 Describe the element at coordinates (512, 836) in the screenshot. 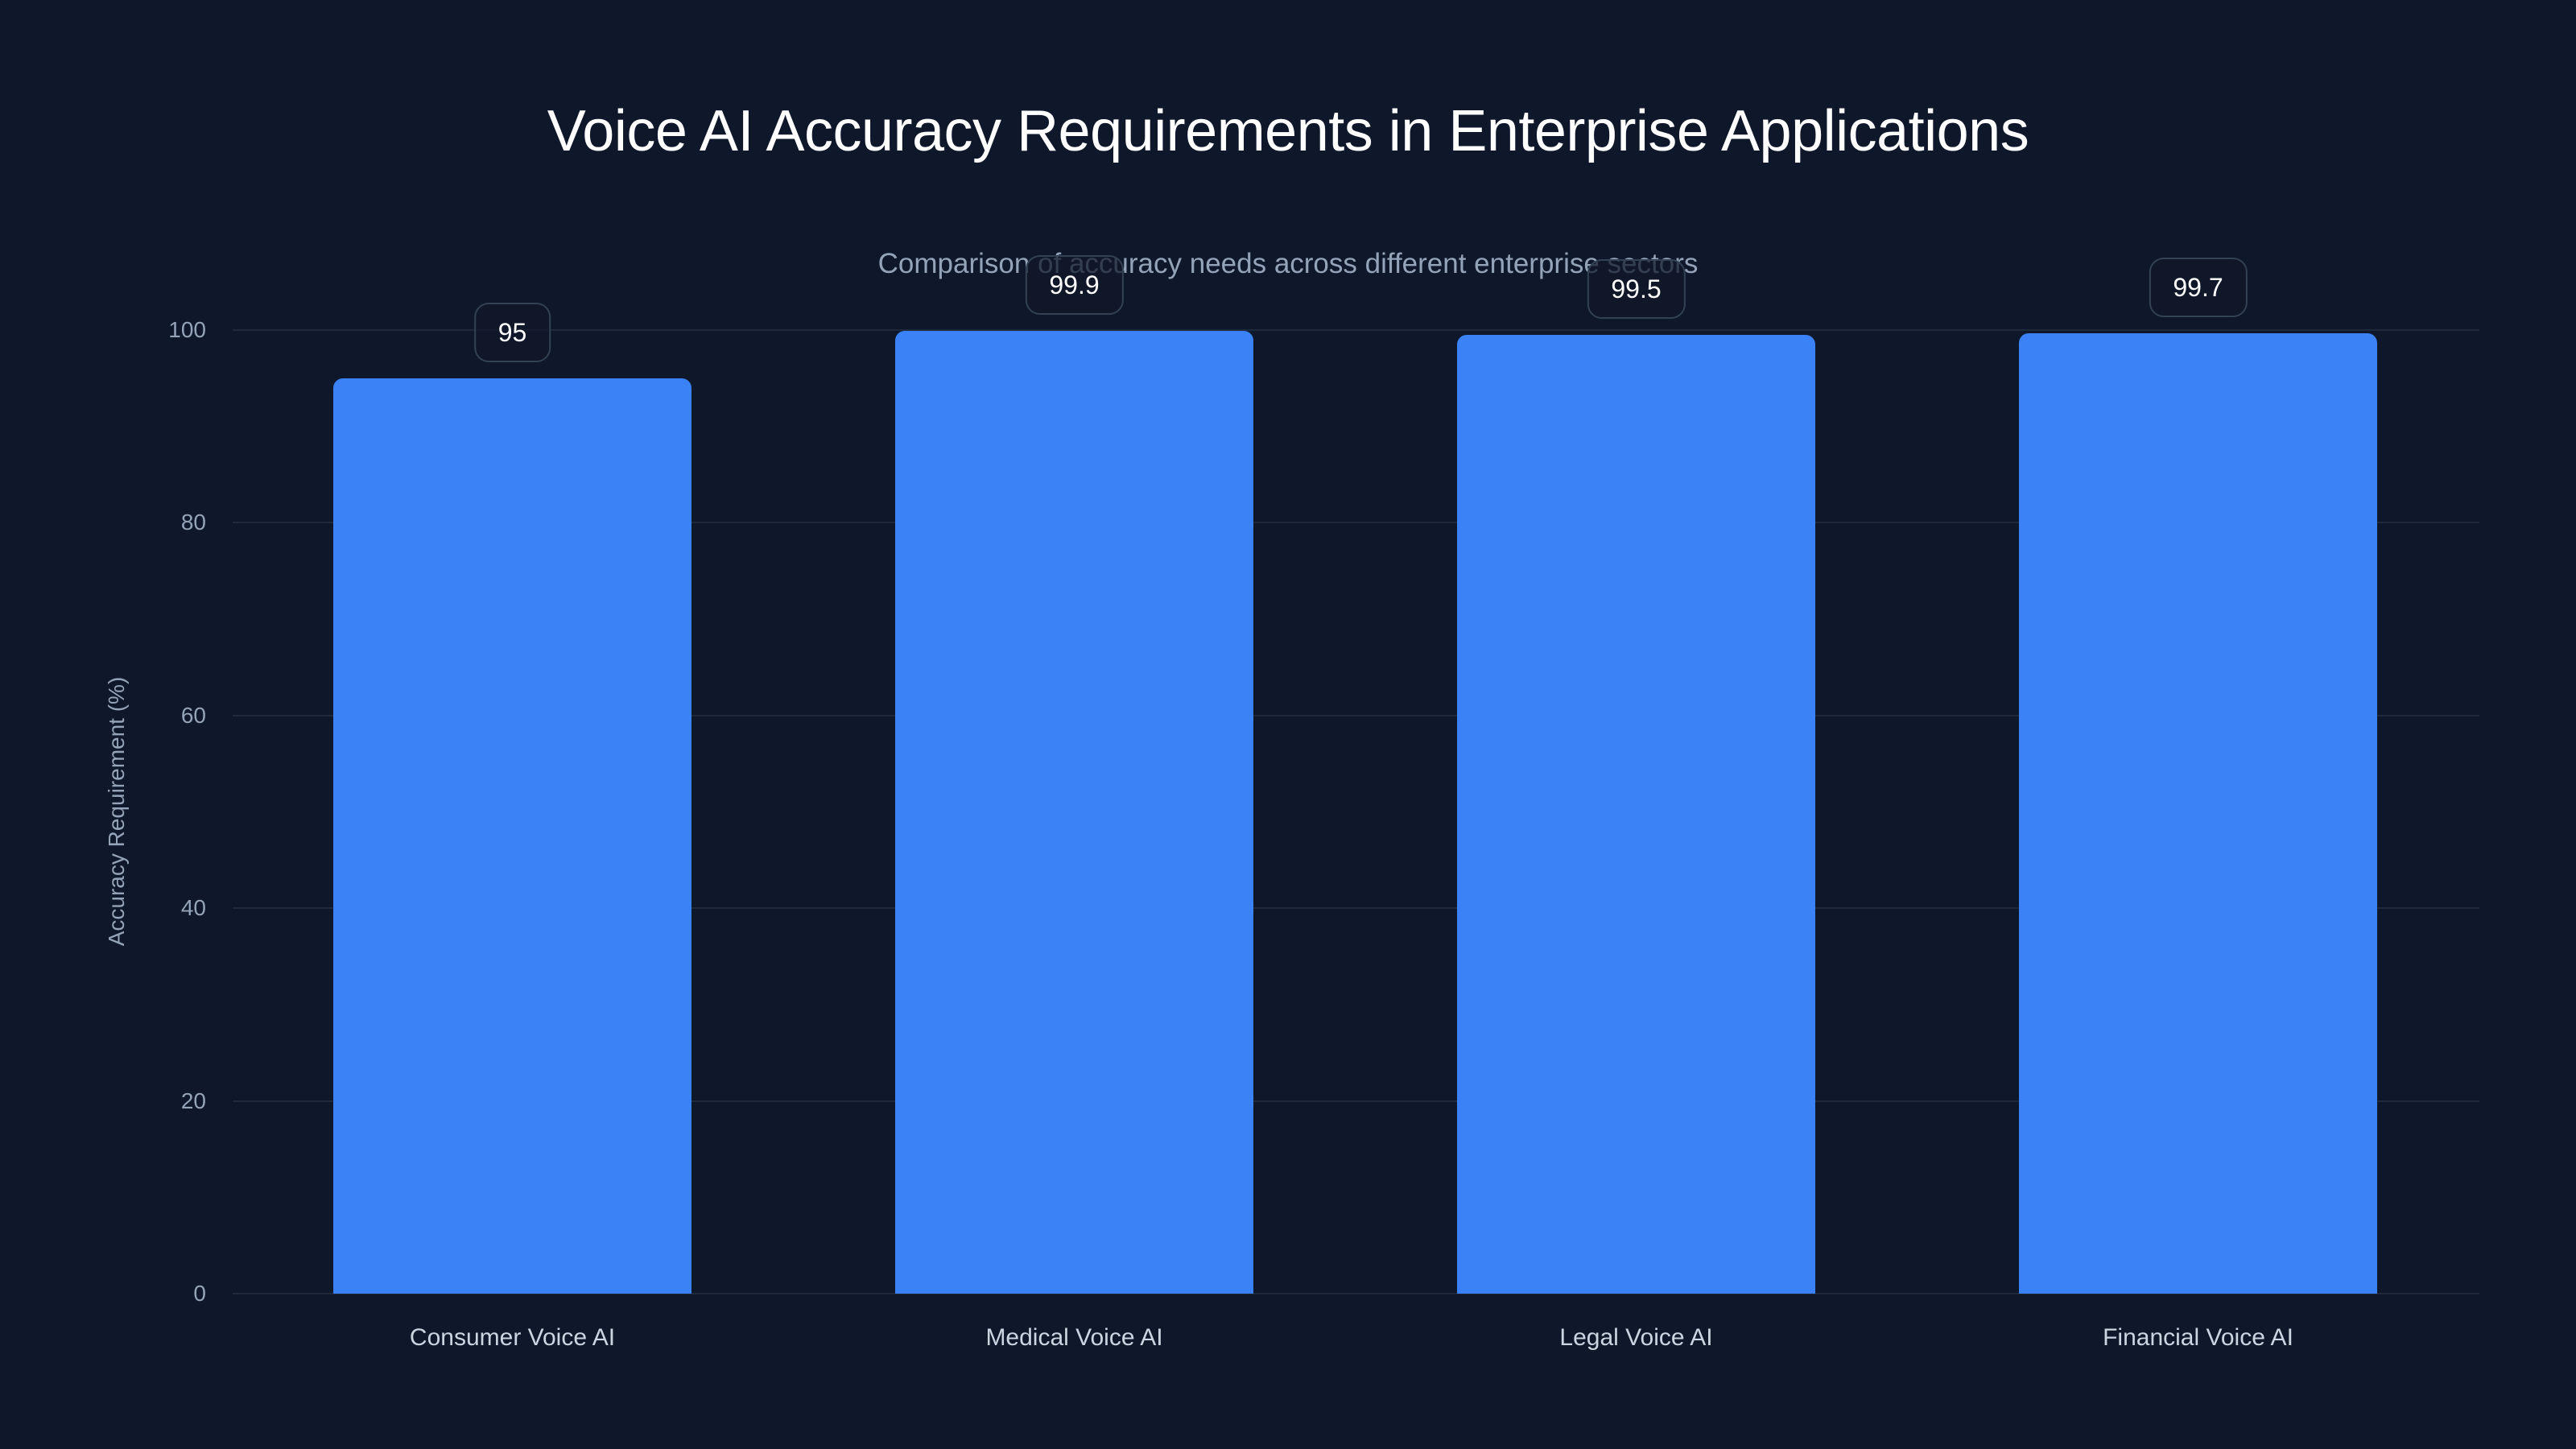

I see `bar-consumer-voice-ai` at that location.